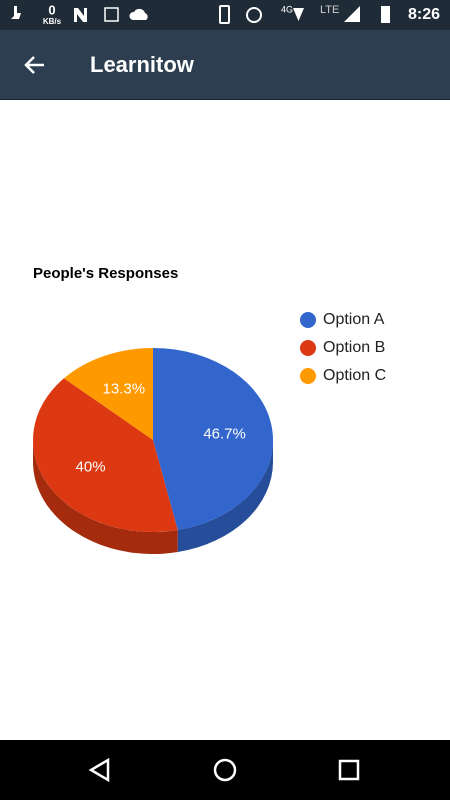  What do you see at coordinates (349, 770) in the screenshot?
I see `nav-recents` at bounding box center [349, 770].